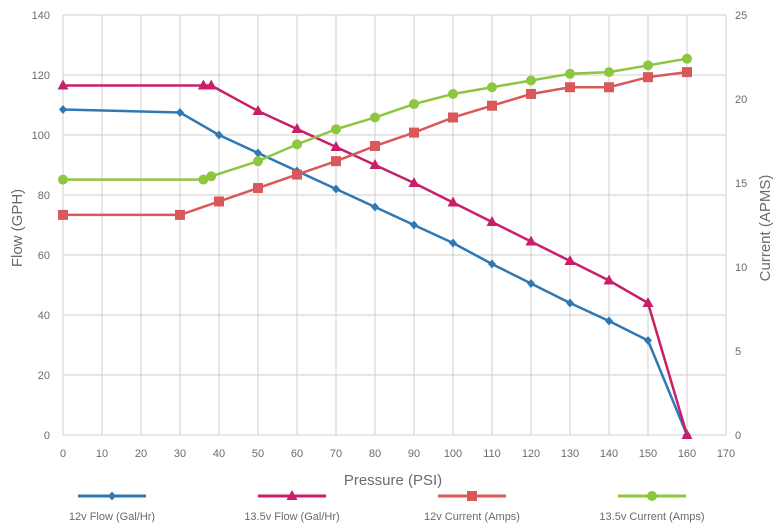 The height and width of the screenshot is (525, 780). What do you see at coordinates (41, 76) in the screenshot?
I see `y-tick-label: 120` at bounding box center [41, 76].